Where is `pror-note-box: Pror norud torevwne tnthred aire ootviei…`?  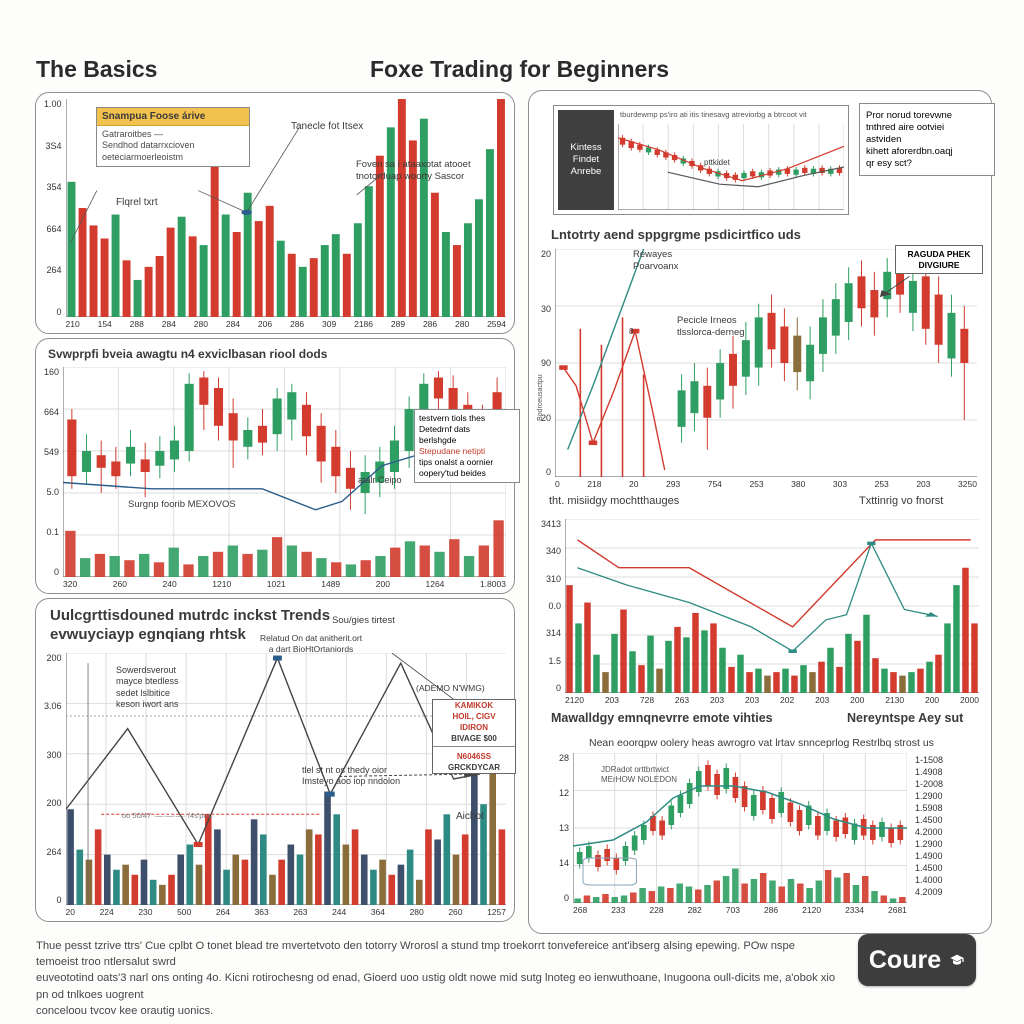 pror-note-box: Pror norud torevwne tnthred aire ootviei… is located at coordinates (927, 140).